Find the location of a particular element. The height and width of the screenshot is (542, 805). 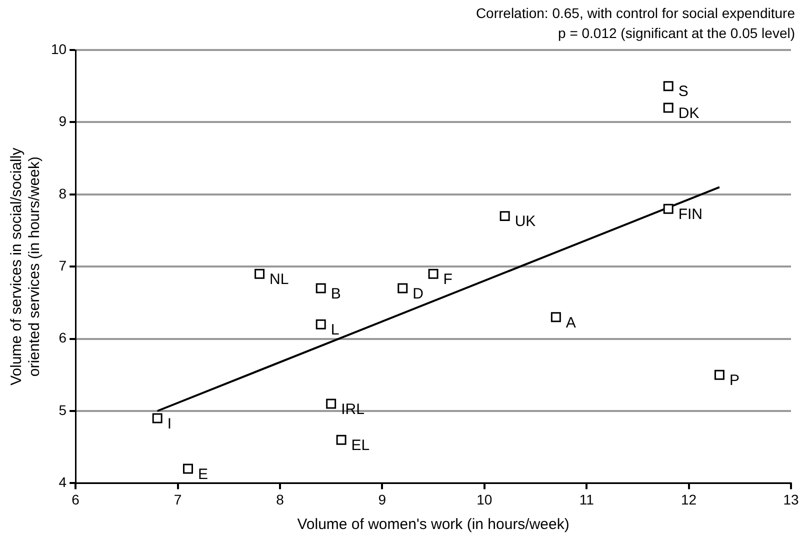

annotation: NL is located at coordinates (279, 279).